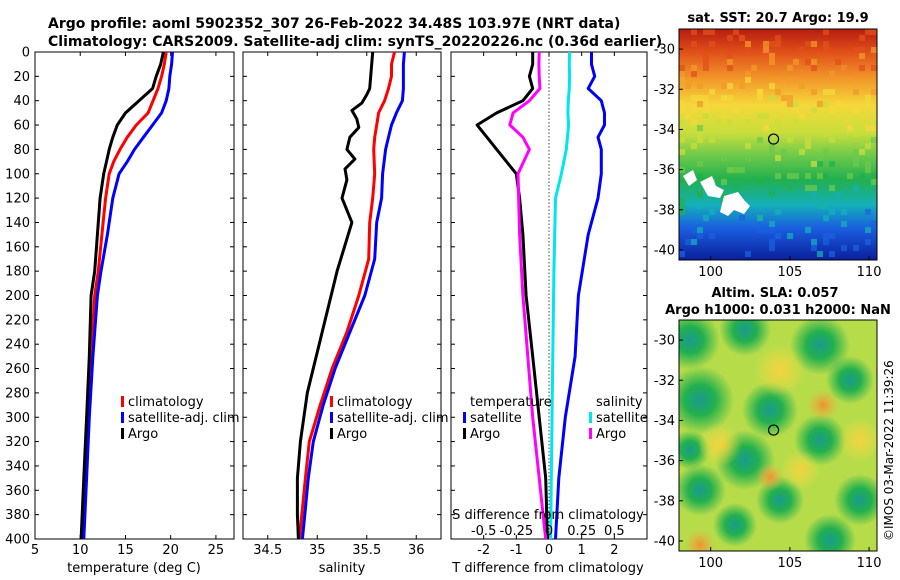  What do you see at coordinates (17, 223) in the screenshot?
I see `y-tick-label: 140` at bounding box center [17, 223].